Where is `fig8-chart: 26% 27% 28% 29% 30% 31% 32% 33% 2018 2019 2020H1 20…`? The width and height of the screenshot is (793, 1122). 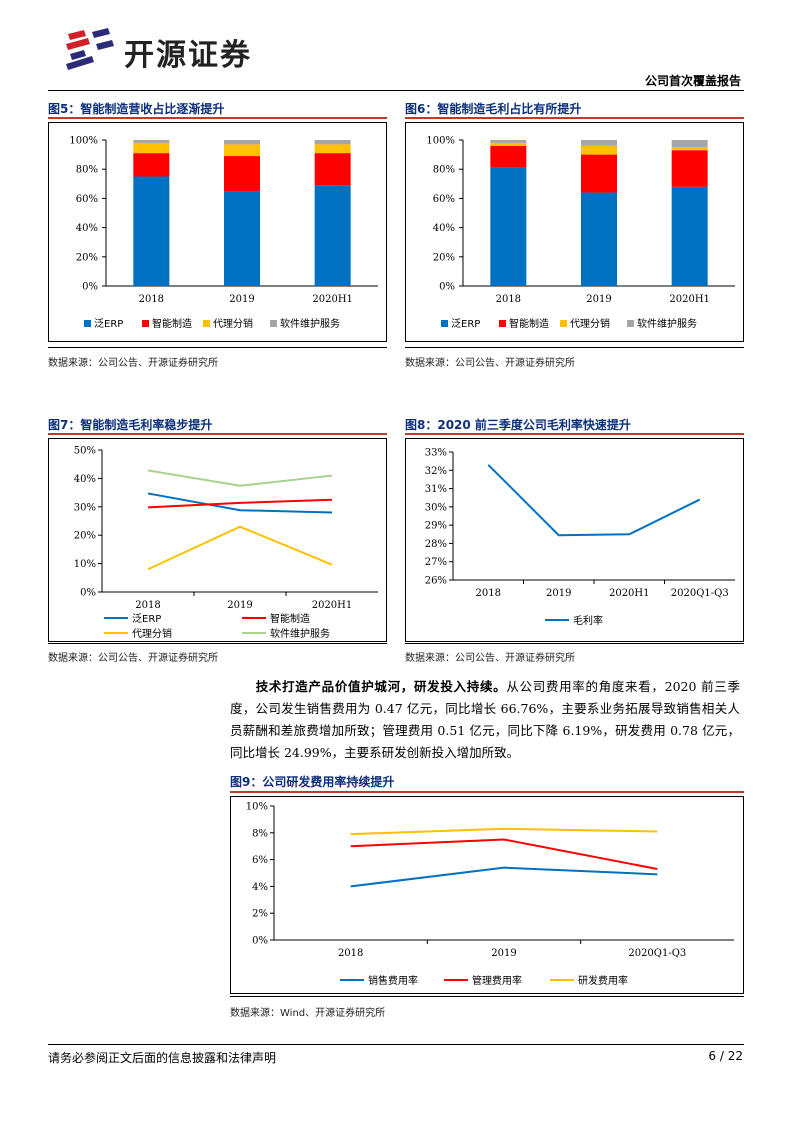 fig8-chart: 26% 27% 28% 29% 30% 31% 32% 33% 2018 2019 2020H1 20… is located at coordinates (574, 540).